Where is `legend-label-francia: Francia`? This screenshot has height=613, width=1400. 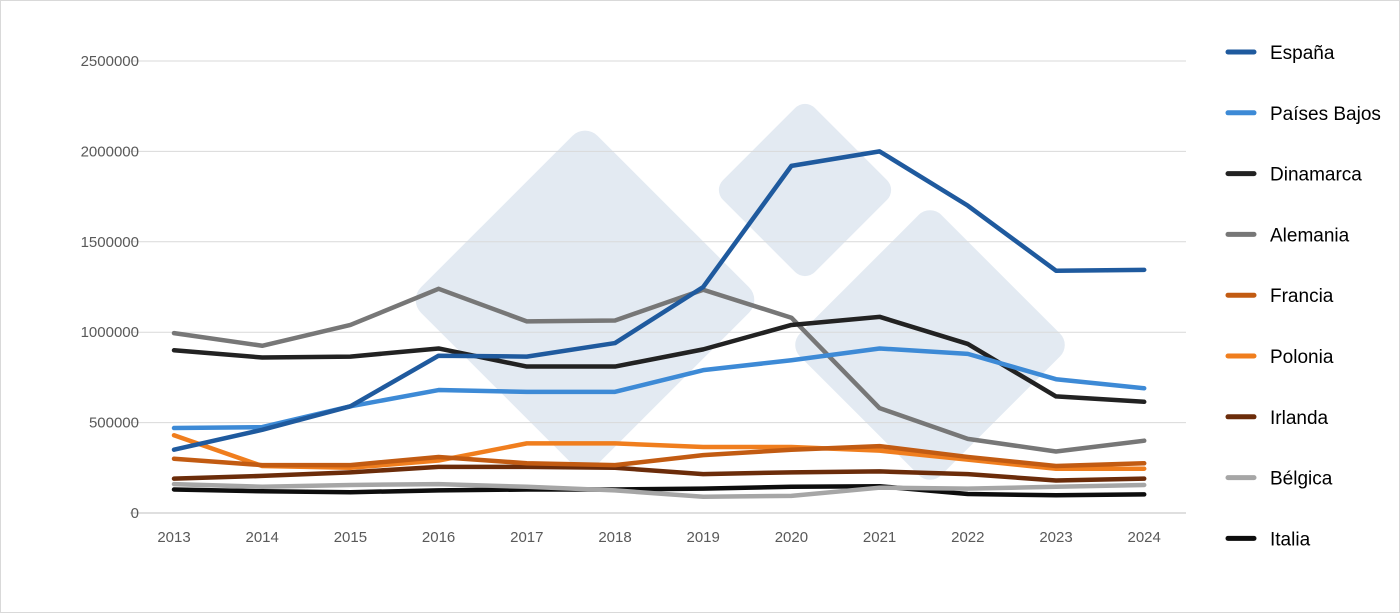
legend-label-francia: Francia is located at coordinates (1302, 296).